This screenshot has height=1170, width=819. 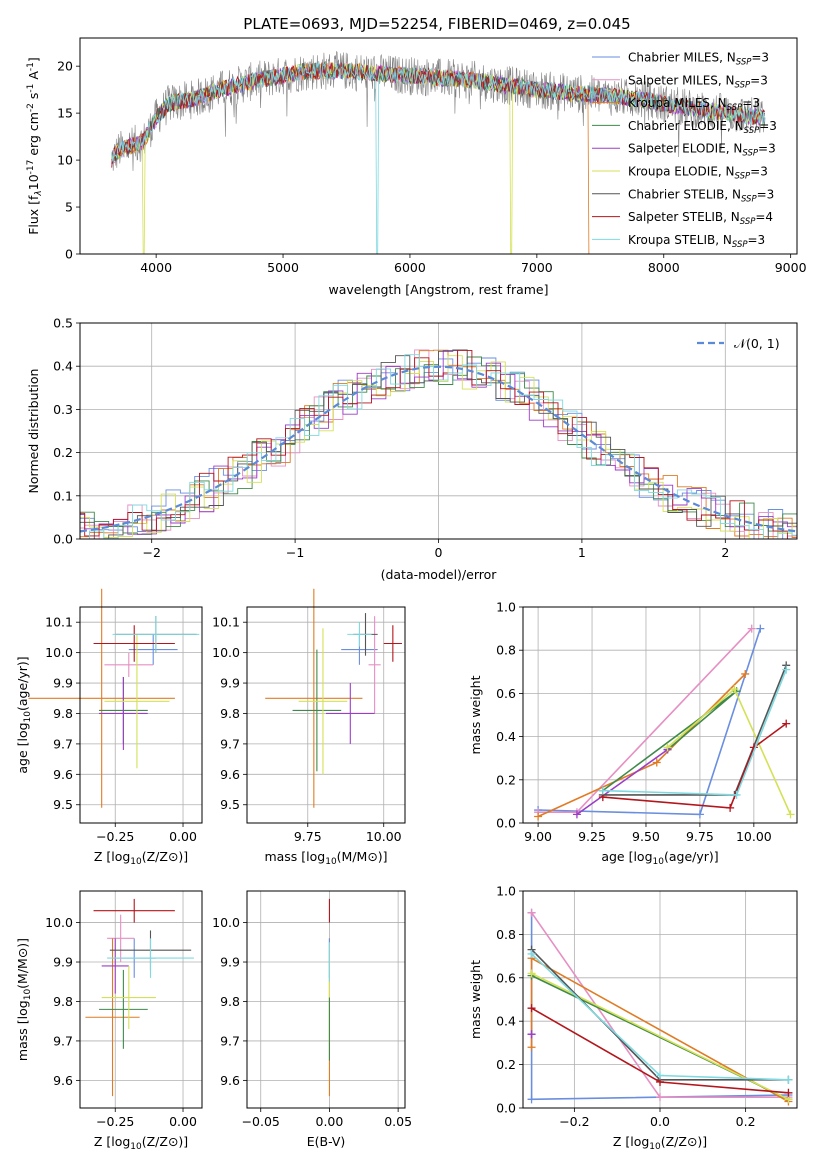 I want to click on spectrum-xtick-label: 4000, so click(x=156, y=267).